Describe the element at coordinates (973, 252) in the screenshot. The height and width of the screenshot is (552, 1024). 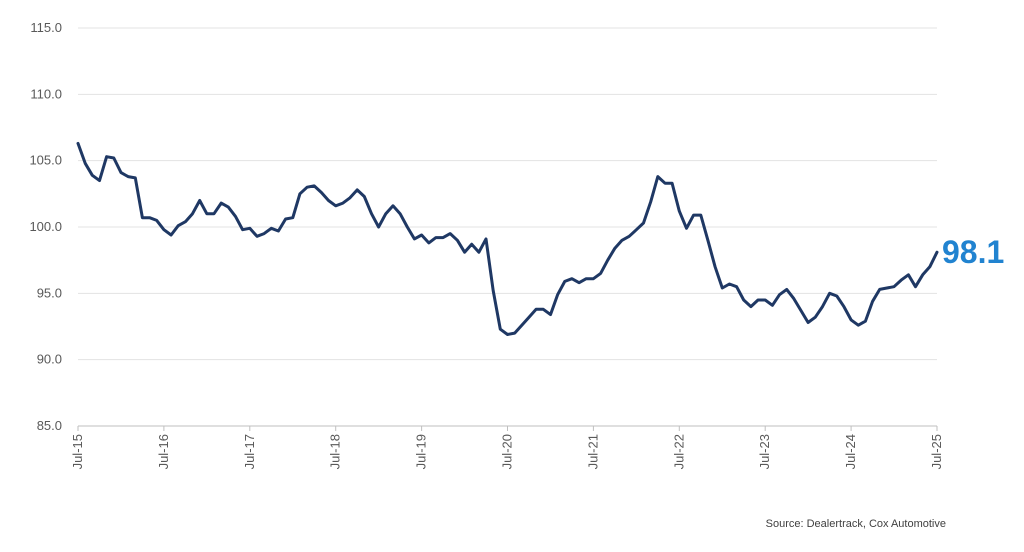
I see `last-value-label: 98.1` at that location.